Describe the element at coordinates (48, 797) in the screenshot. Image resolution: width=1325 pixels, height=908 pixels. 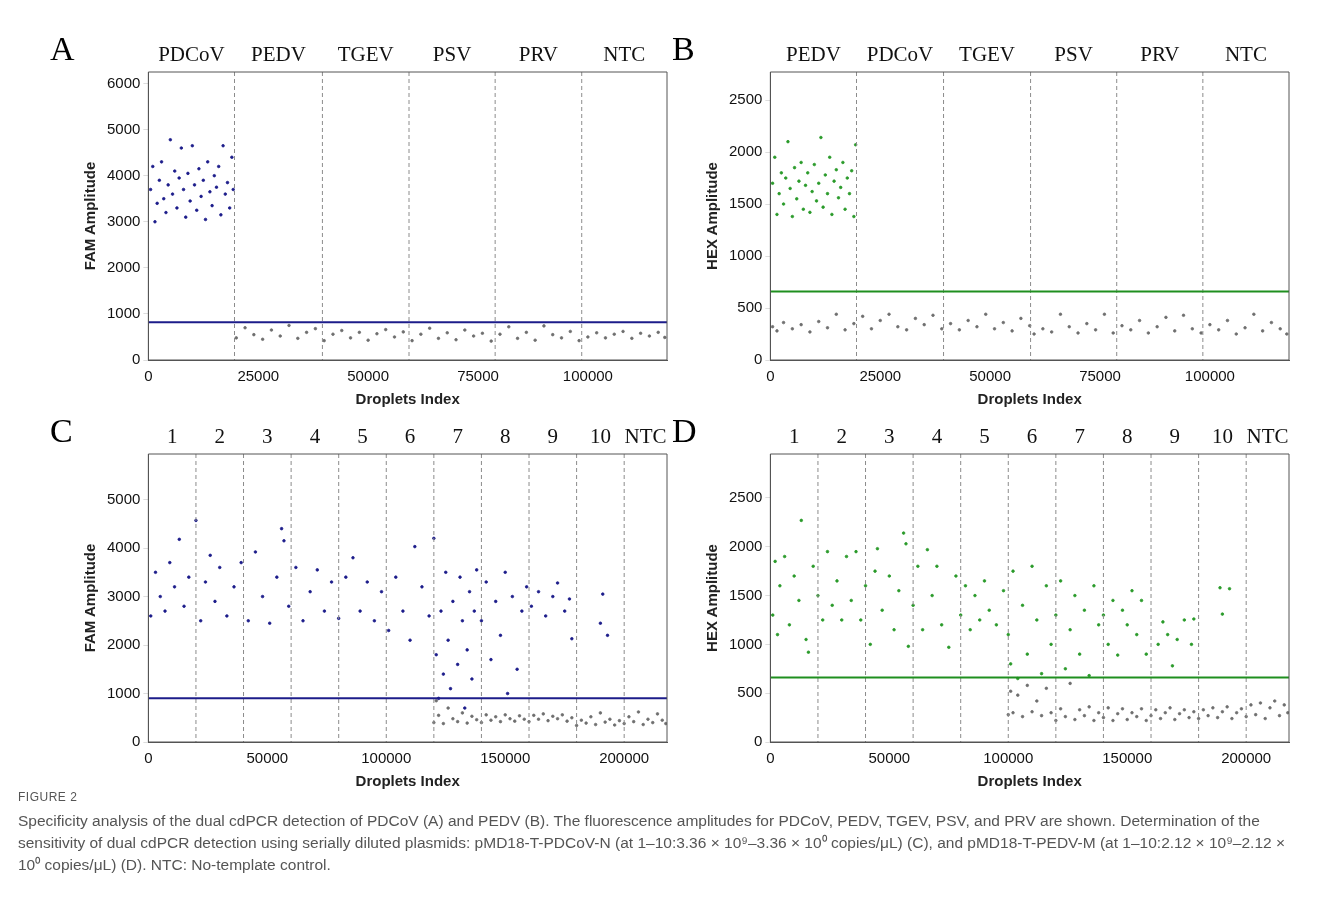
I see `caption: FIGURE 2` at that location.